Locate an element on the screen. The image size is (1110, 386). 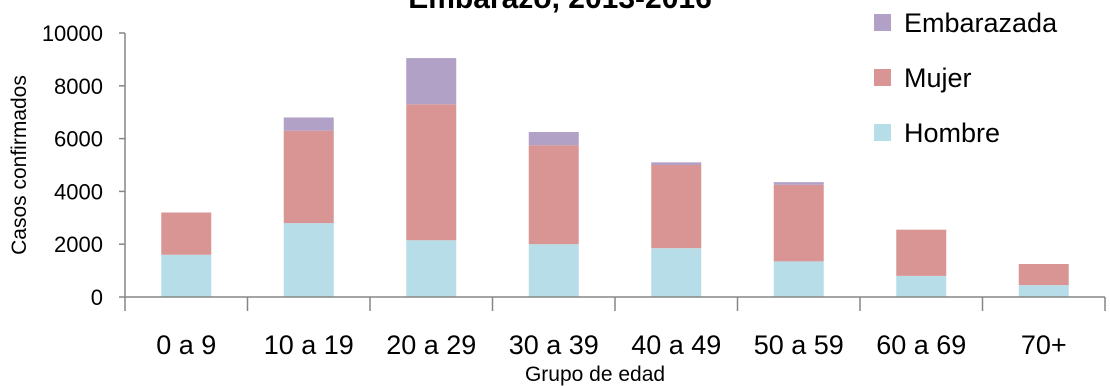
x-category-label: 40 a 49 is located at coordinates (676, 345).